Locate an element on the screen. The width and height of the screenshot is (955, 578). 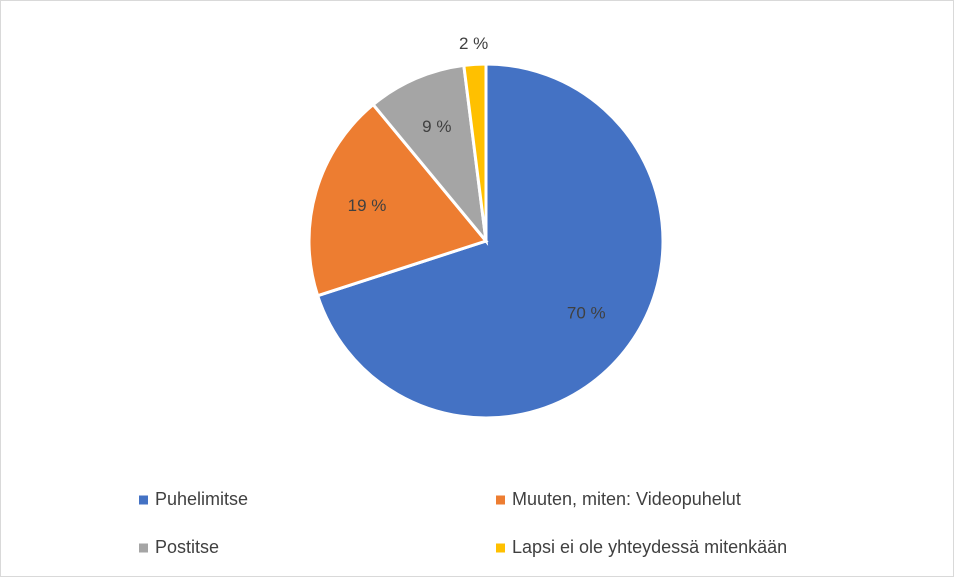
legend-label: Postitse is located at coordinates (187, 547).